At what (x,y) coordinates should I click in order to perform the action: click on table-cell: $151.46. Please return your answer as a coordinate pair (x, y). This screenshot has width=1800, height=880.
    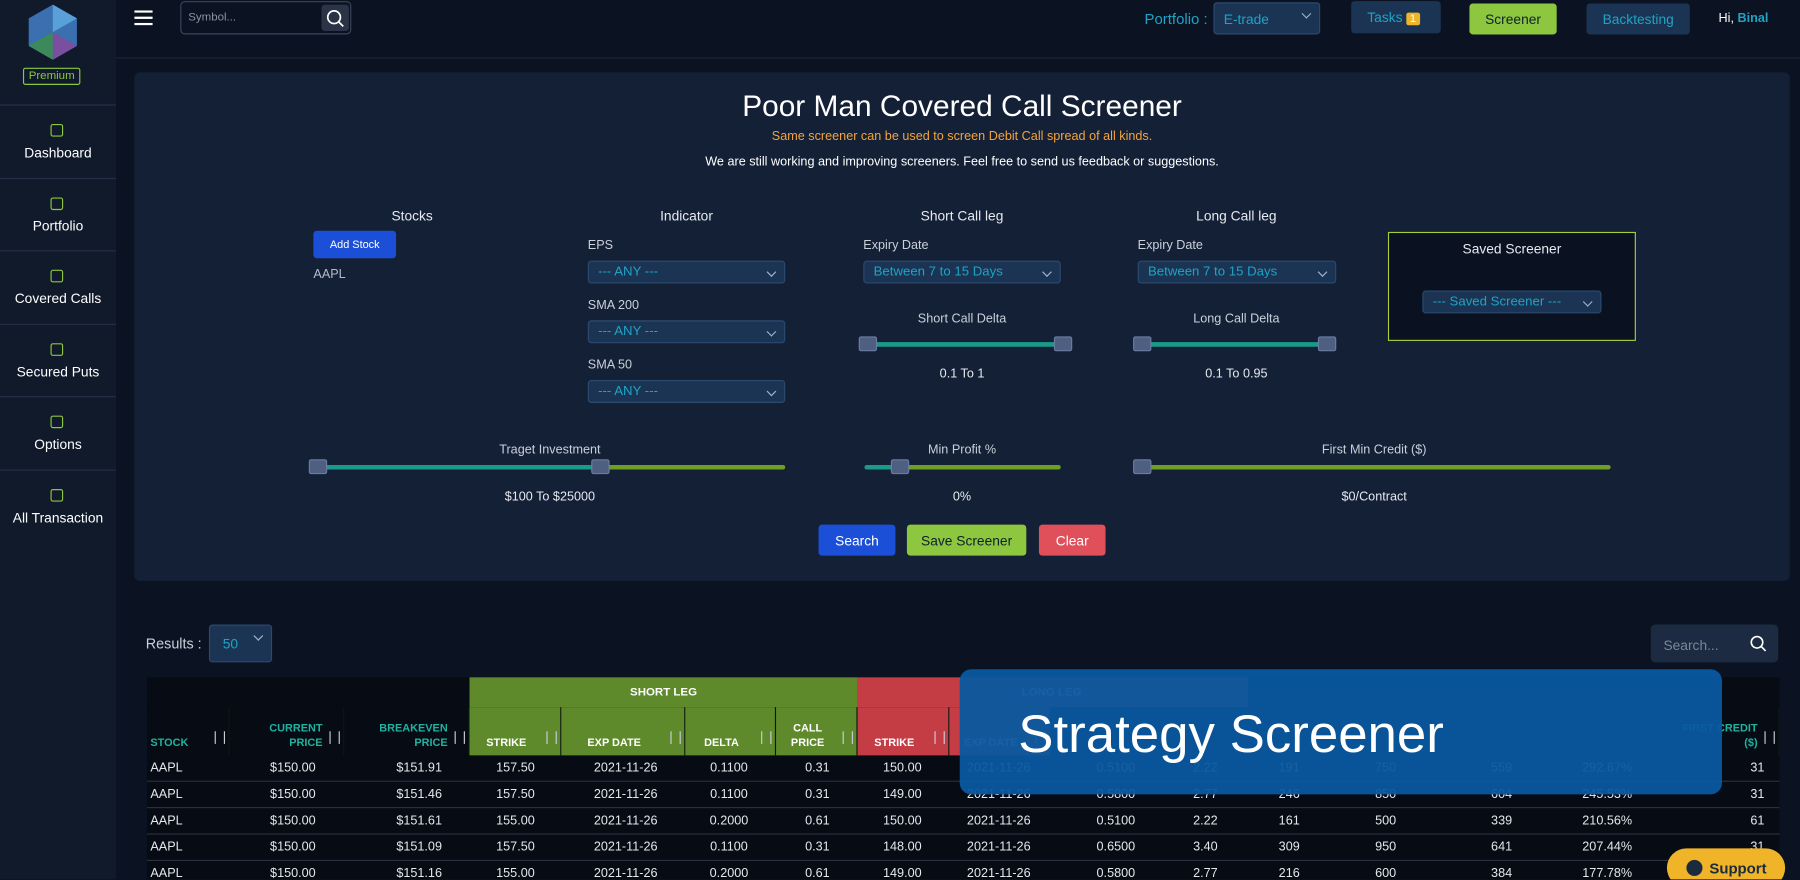
    Looking at the image, I should click on (419, 794).